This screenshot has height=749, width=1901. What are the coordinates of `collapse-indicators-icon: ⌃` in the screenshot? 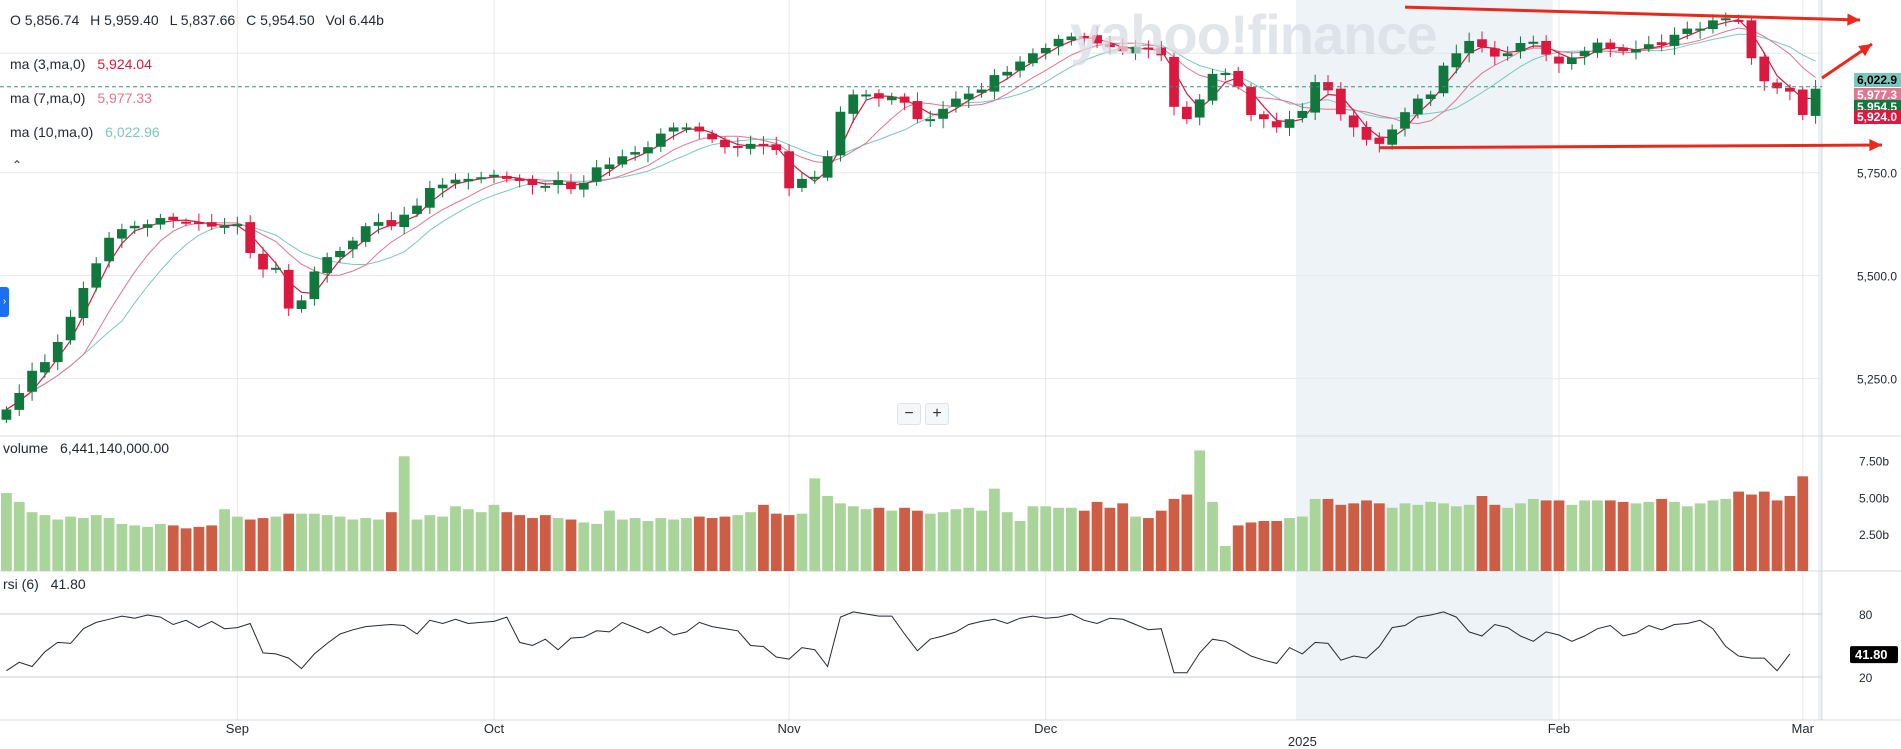 It's located at (17, 165).